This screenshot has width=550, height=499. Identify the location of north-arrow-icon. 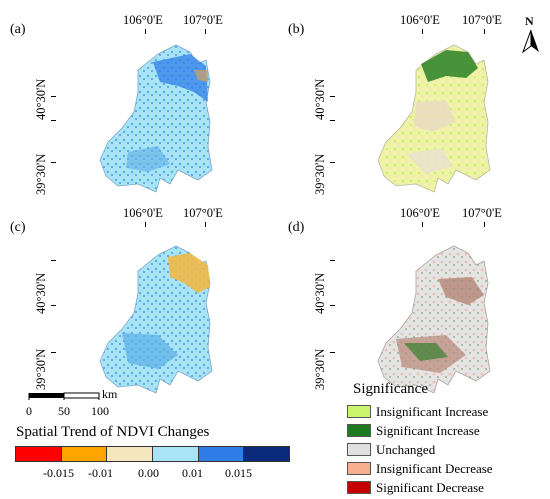
(530, 41).